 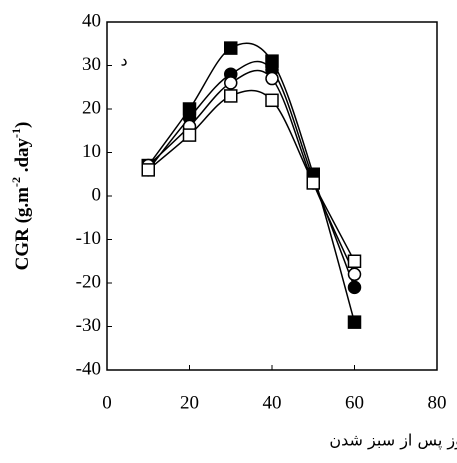 What do you see at coordinates (88, 325) in the screenshot?
I see `y-tick-label: -30` at bounding box center [88, 325].